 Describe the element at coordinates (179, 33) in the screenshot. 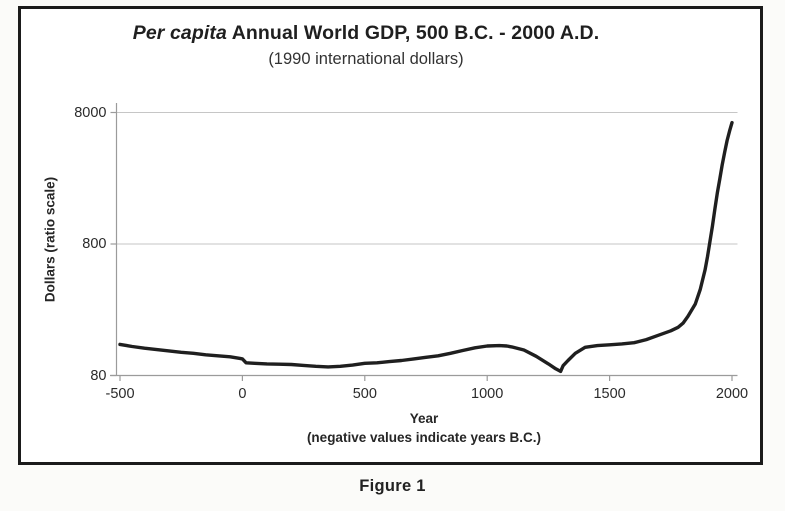

I see `chart-title-italic: Per capita` at that location.